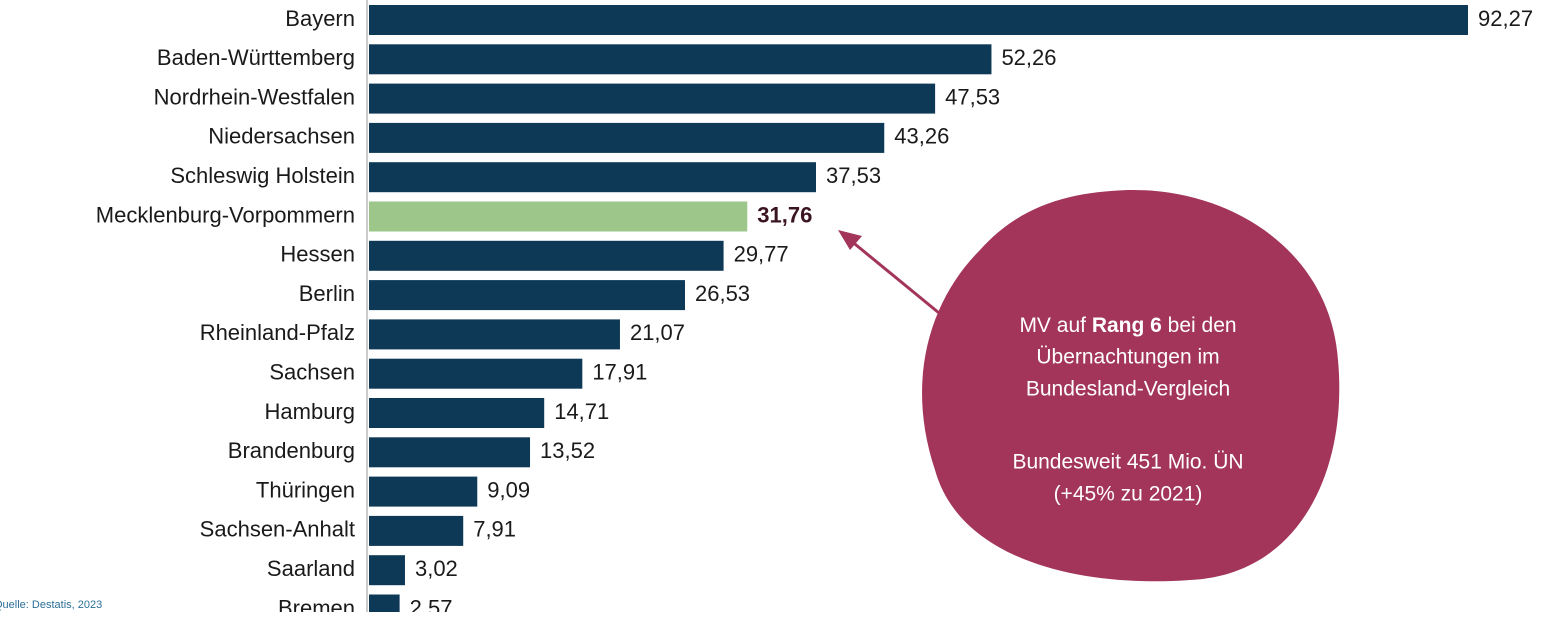  I want to click on callout-arrow, so click(900, 281).